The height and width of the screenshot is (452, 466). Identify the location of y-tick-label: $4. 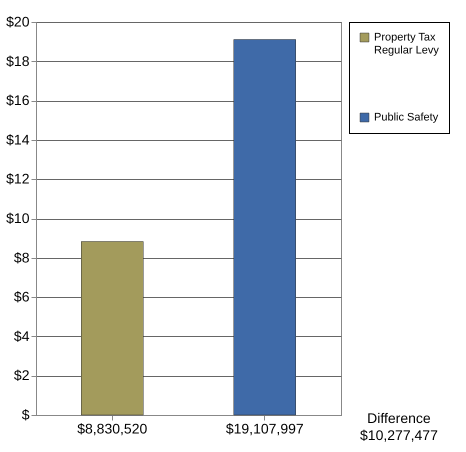
(22, 336).